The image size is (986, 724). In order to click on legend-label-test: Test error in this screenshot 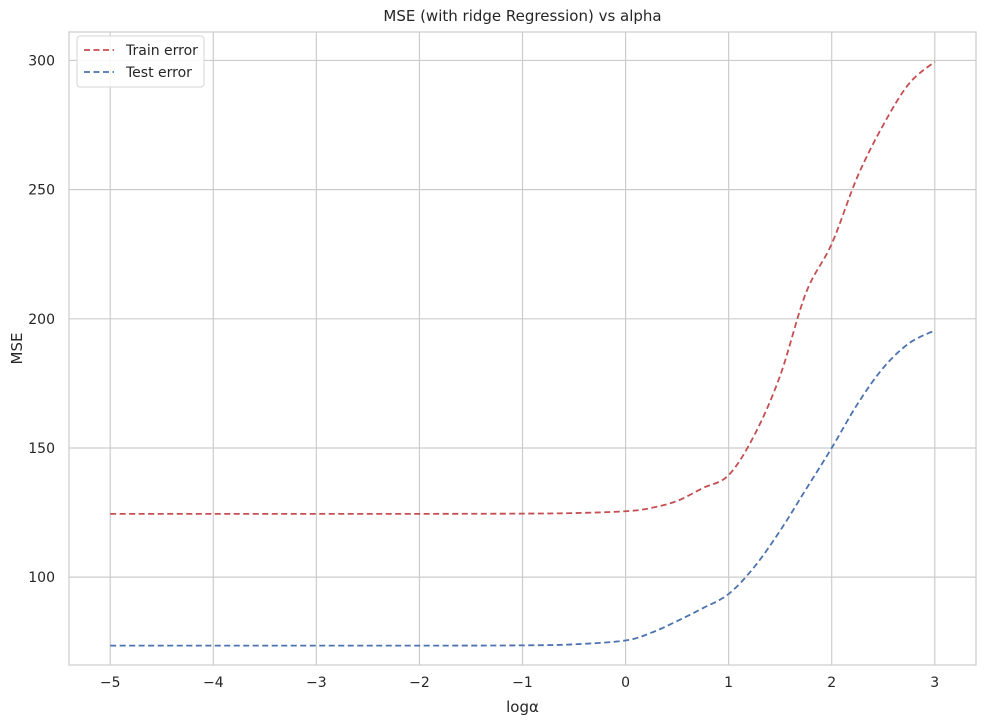, I will do `click(158, 73)`.